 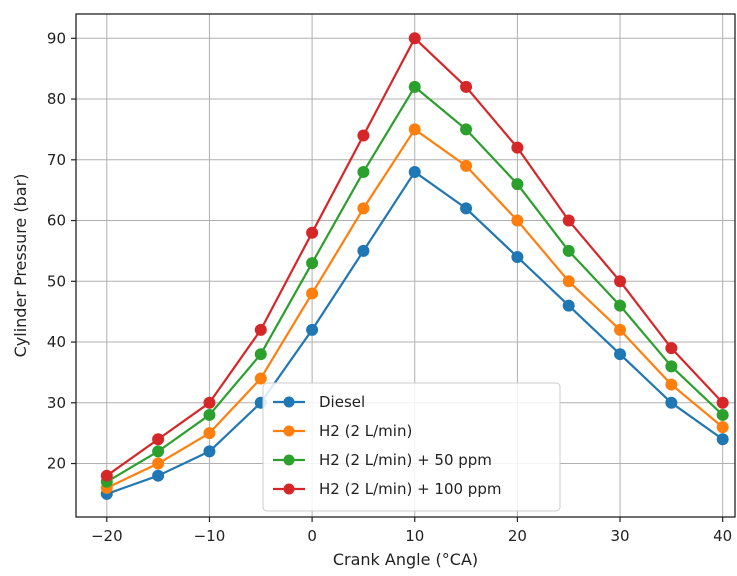 I want to click on x-tick-label: 0, so click(x=312, y=536).